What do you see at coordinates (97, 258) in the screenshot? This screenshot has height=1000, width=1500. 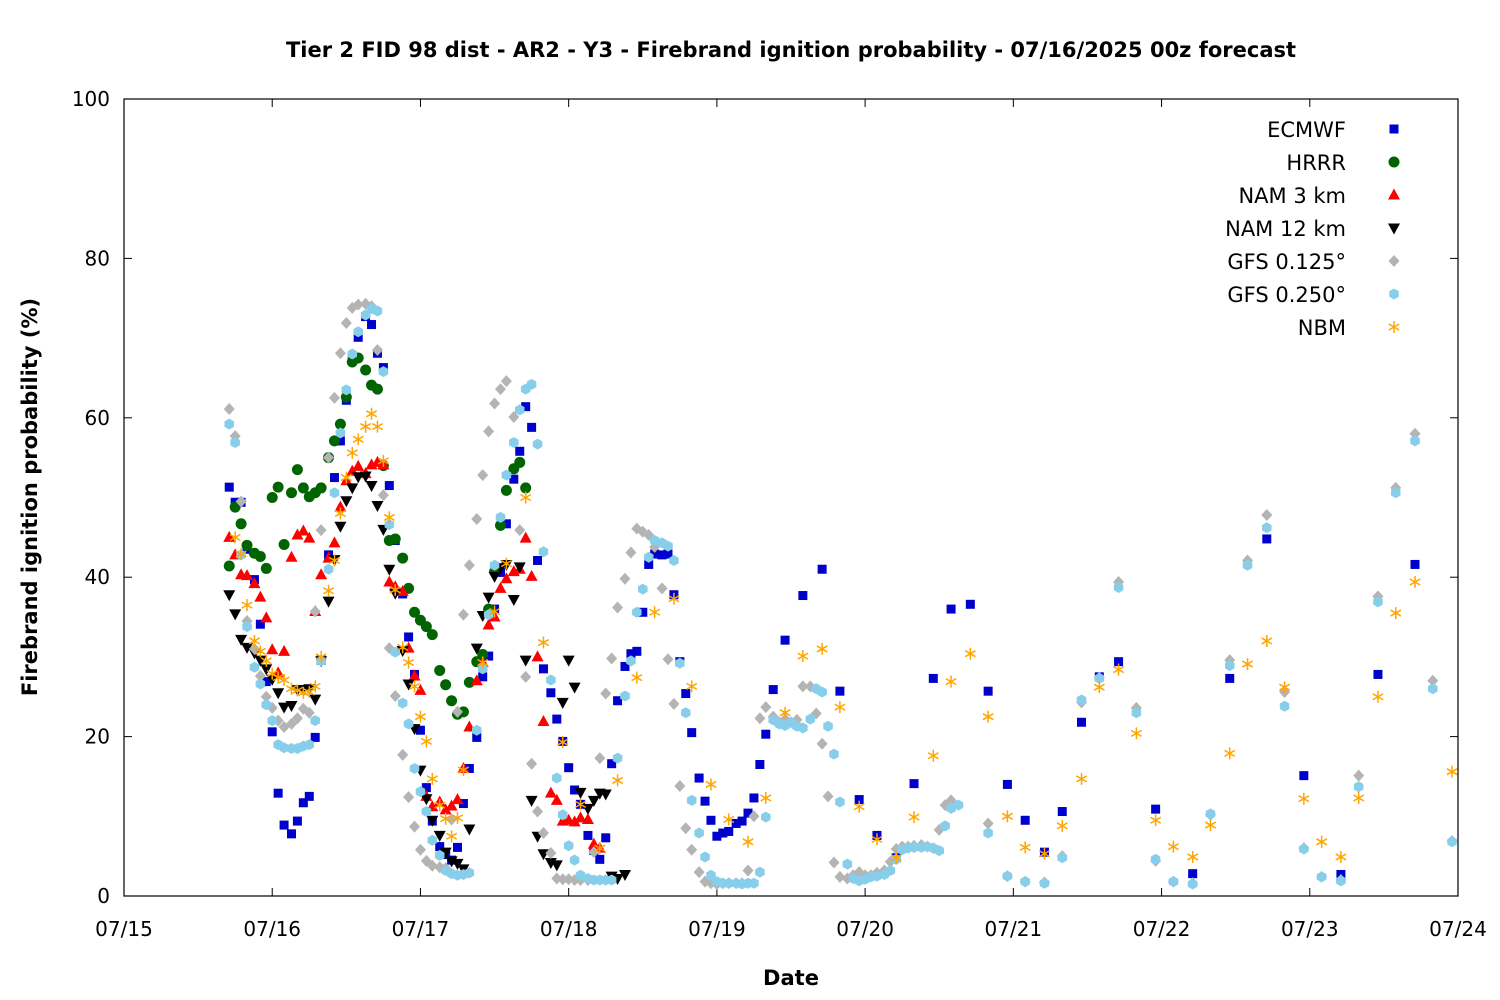 I see `y-tick-label: 80` at bounding box center [97, 258].